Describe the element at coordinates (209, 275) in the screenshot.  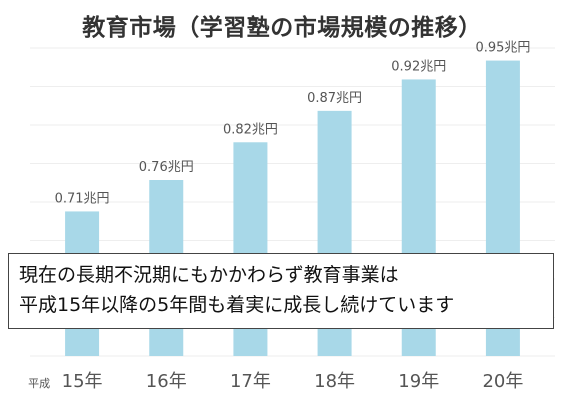
I see `annotation-line-1: 現在の長期不況期にもかかわらず教育事業は` at that location.